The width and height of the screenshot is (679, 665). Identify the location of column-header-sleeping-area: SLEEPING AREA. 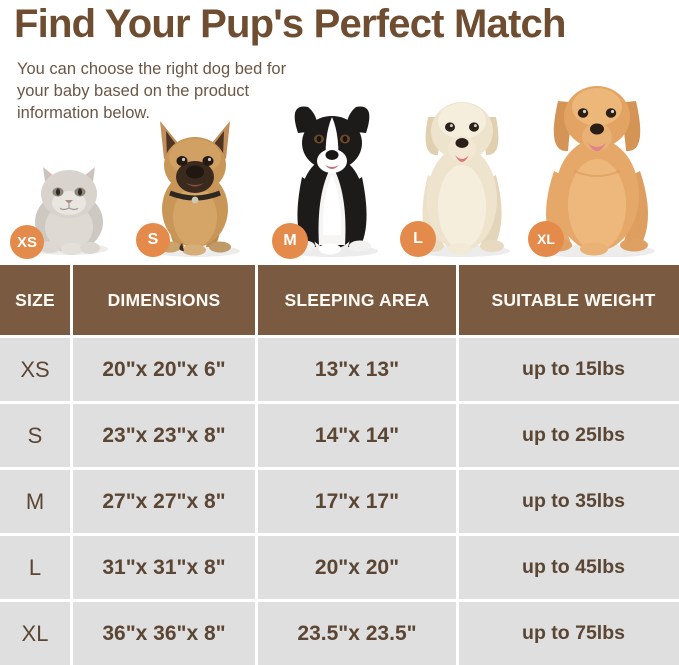
(357, 301).